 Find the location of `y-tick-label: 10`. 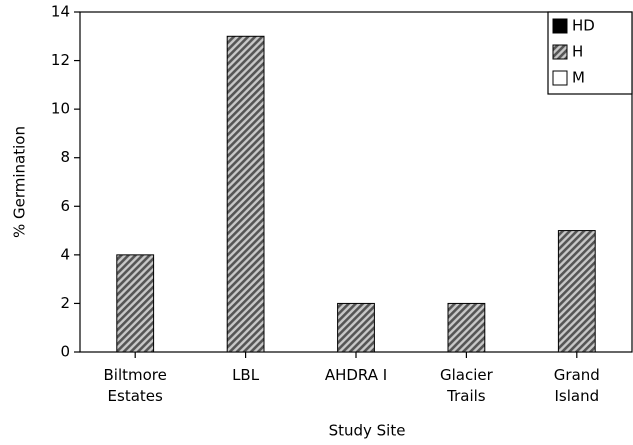

y-tick-label: 10 is located at coordinates (60, 109).